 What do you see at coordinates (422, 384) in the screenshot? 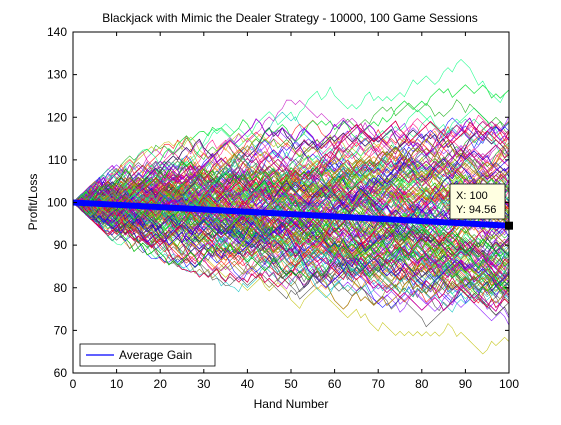
I see `x-tick-label: 80` at bounding box center [422, 384].